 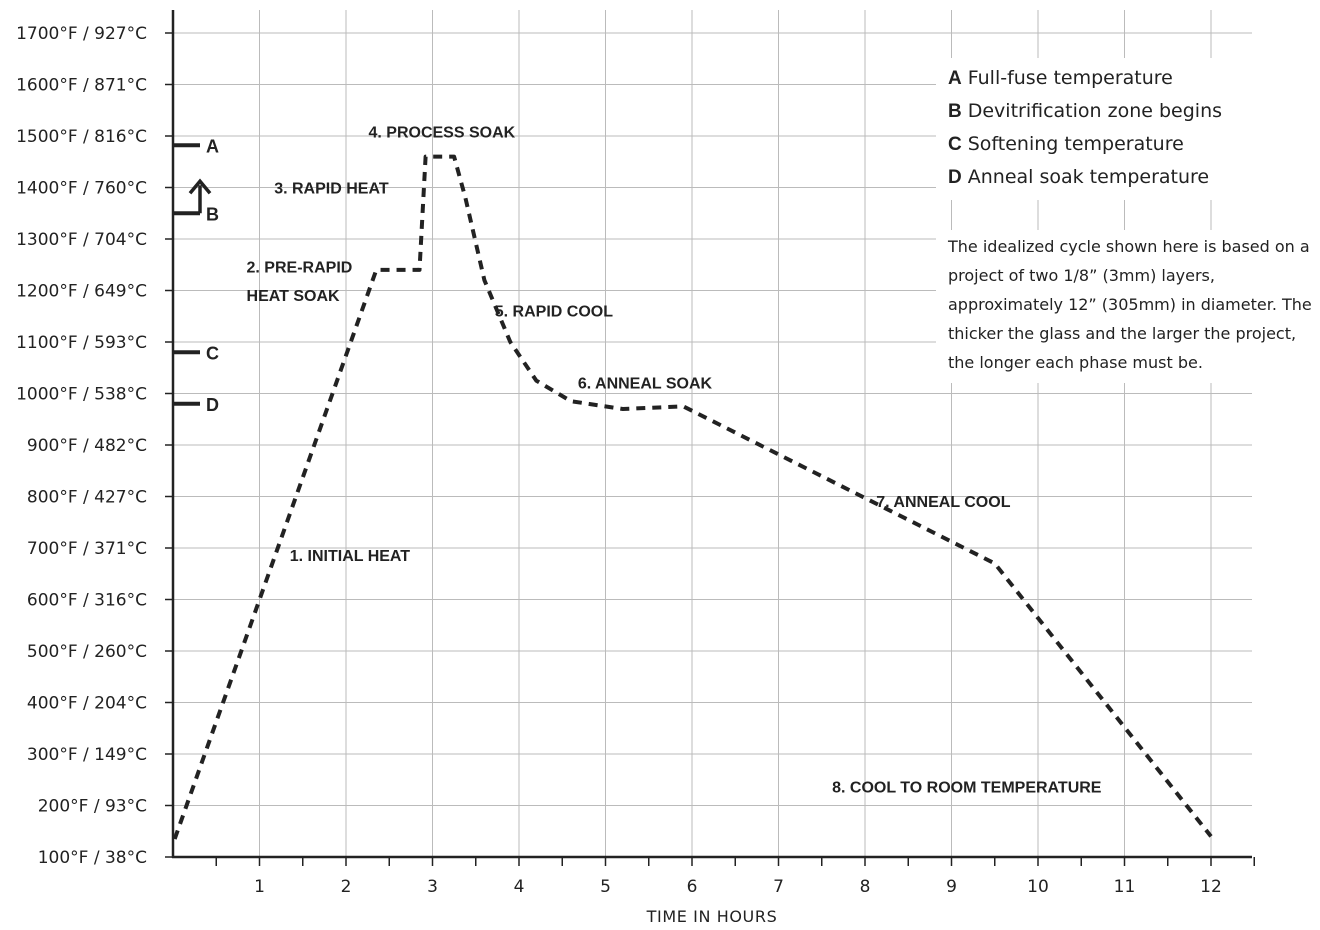 What do you see at coordinates (605, 887) in the screenshot?
I see `x-tick-label: 5` at bounding box center [605, 887].